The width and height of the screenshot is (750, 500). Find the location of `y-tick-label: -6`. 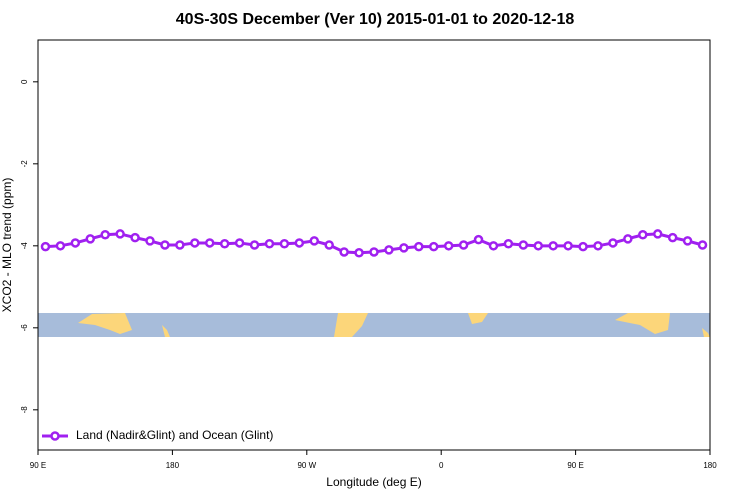

y-tick-label: -6 is located at coordinates (24, 328).